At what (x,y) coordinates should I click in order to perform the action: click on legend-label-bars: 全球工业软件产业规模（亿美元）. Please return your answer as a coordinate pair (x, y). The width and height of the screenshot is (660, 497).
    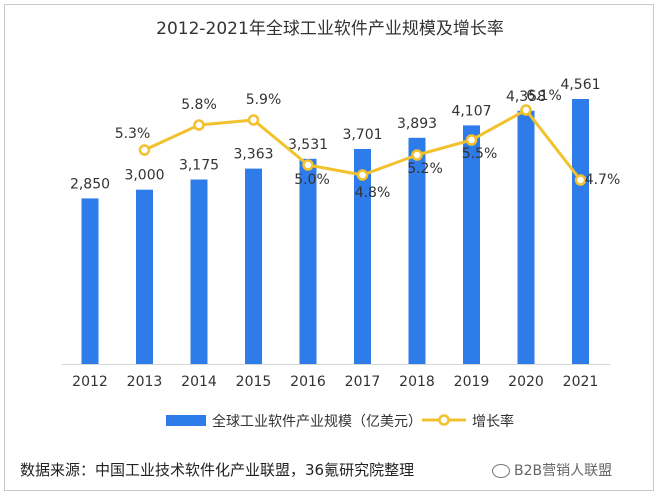
    Looking at the image, I should click on (317, 421).